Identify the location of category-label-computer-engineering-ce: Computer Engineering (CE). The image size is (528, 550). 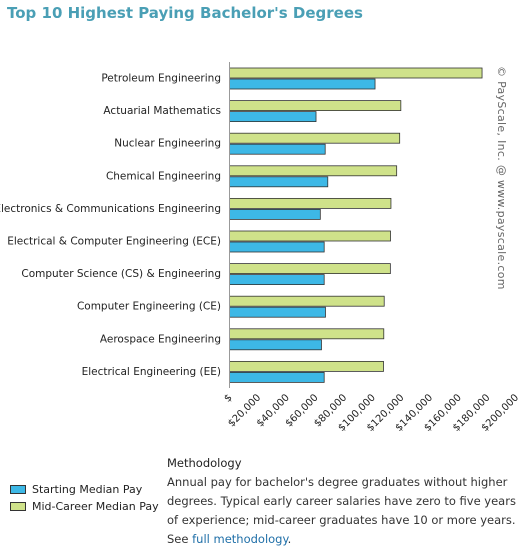
(149, 307).